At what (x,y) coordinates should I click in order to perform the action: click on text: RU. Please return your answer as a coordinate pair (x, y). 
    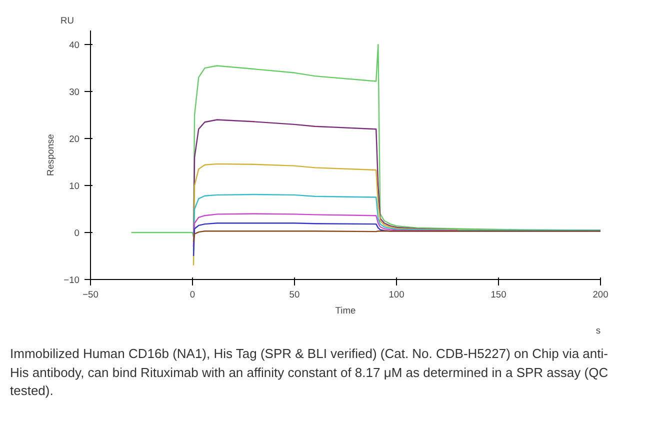
    Looking at the image, I should click on (67, 21).